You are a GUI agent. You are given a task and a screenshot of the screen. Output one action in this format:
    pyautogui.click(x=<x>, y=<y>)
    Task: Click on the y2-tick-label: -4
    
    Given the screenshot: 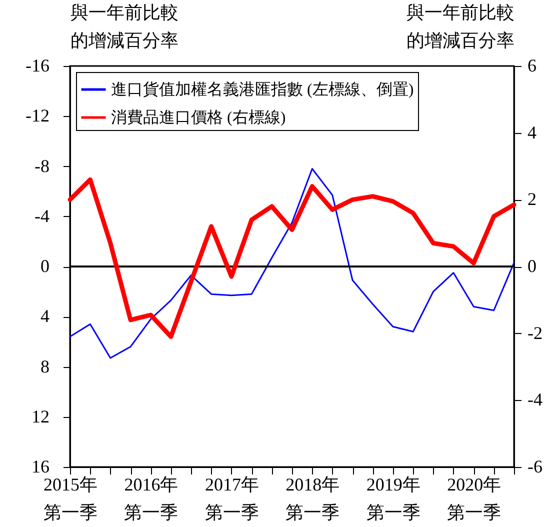 What is the action you would take?
    pyautogui.click(x=535, y=400)
    